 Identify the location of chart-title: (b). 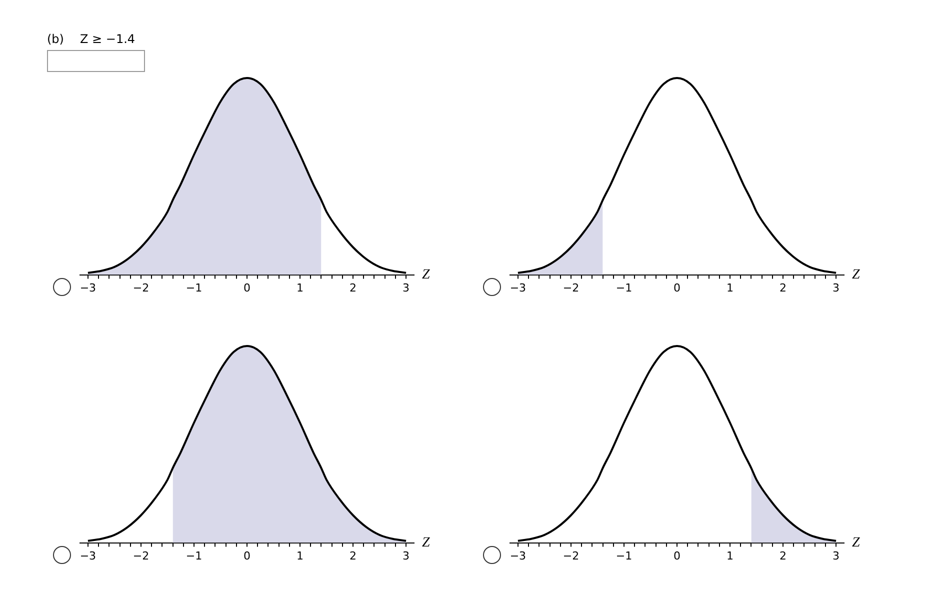
(55, 39).